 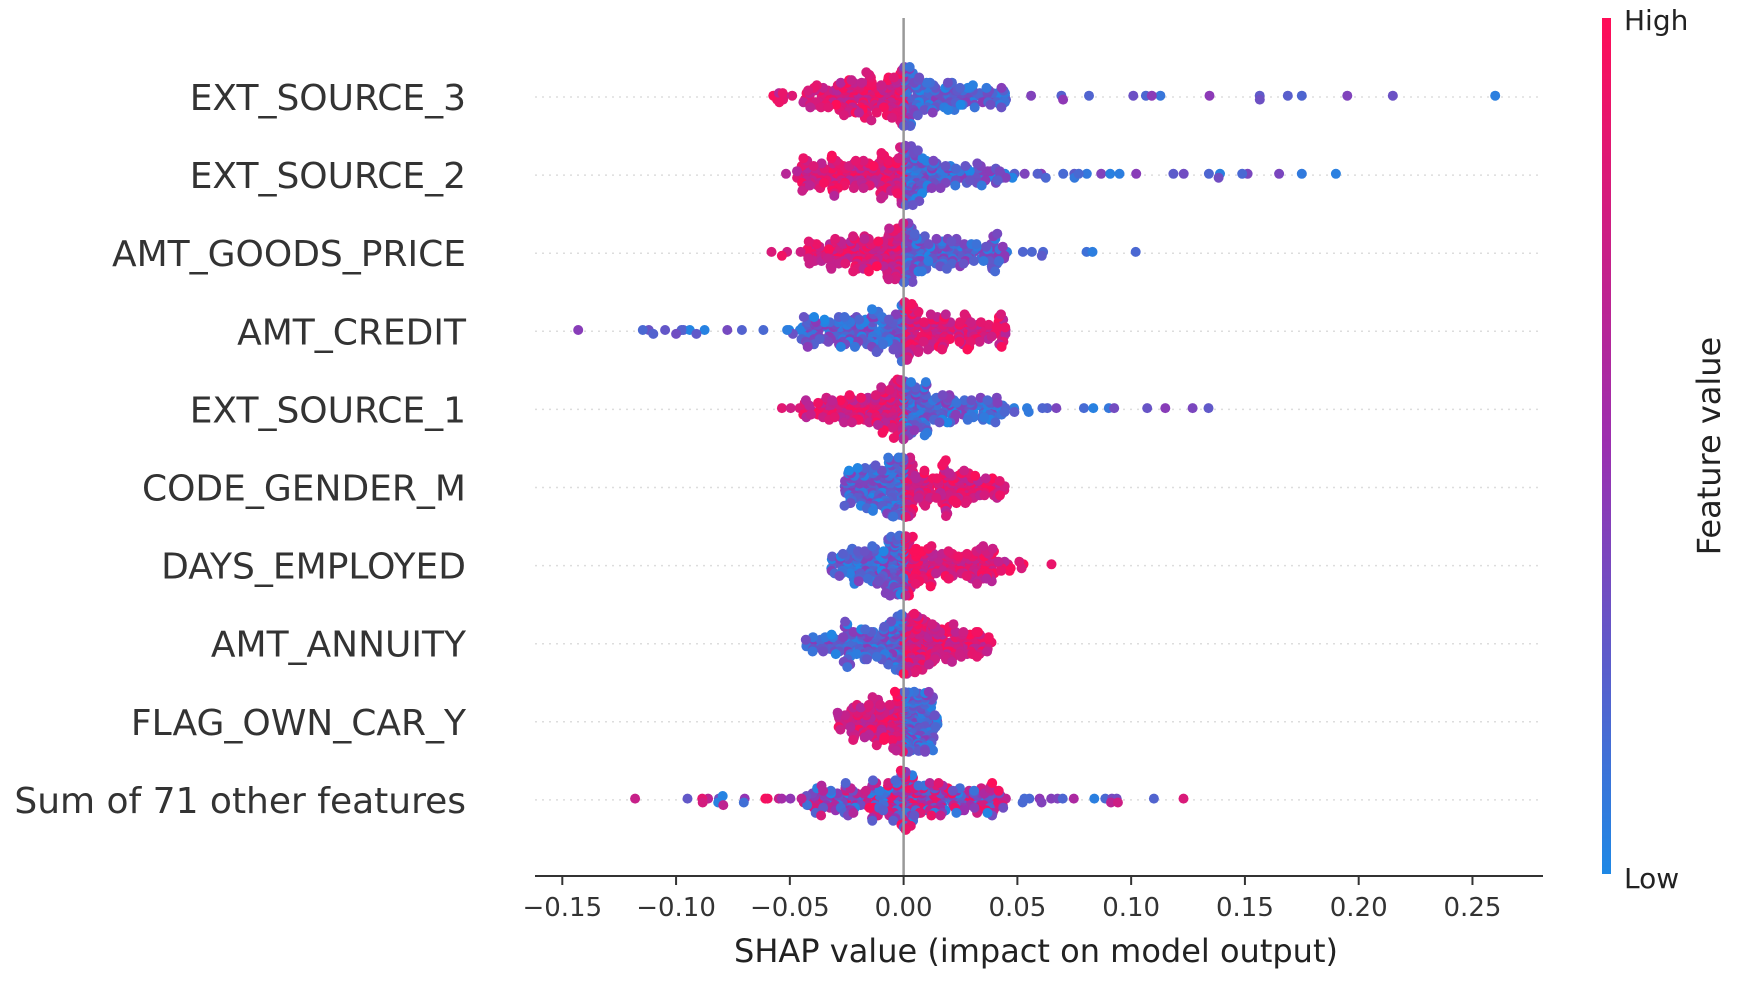 What do you see at coordinates (866, 409) in the screenshot?
I see `feature-row: EXT_SOURCE_1` at bounding box center [866, 409].